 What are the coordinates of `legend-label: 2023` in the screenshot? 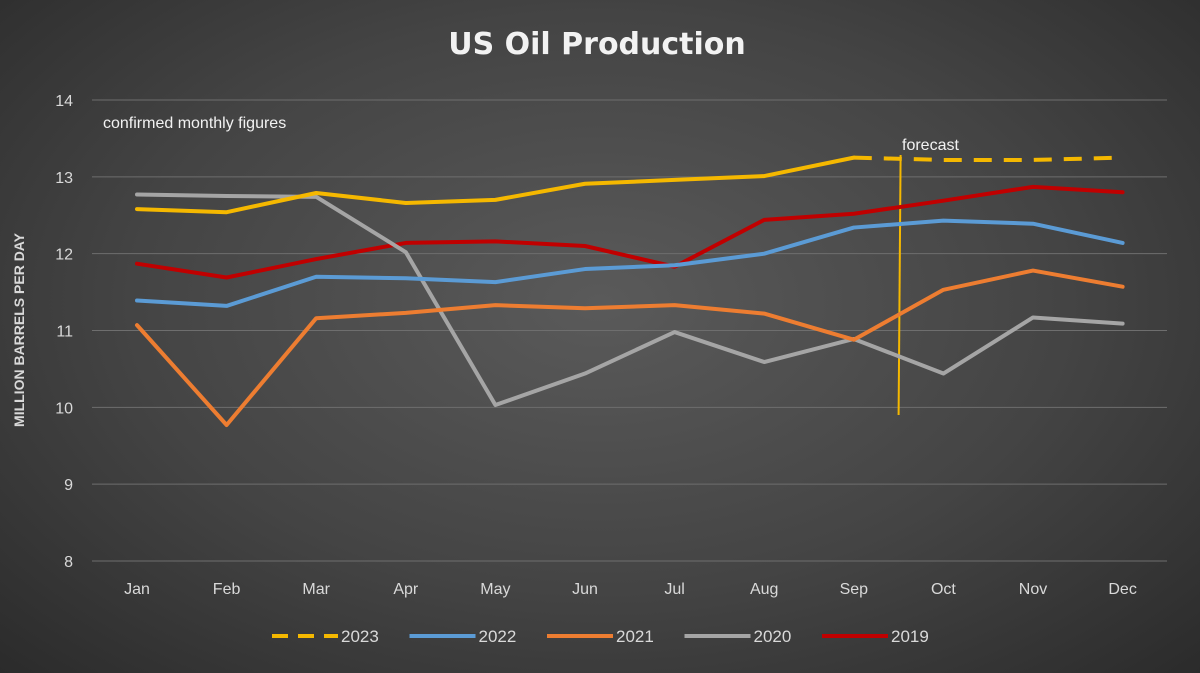 It's located at (360, 636).